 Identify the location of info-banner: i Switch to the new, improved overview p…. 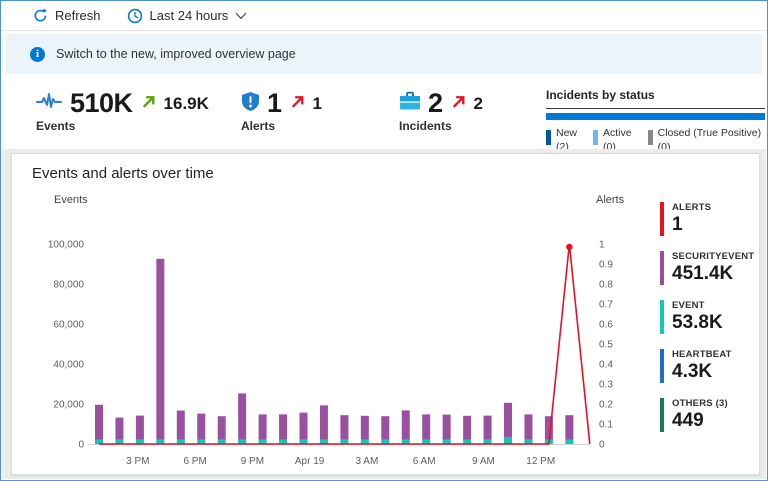
(384, 54).